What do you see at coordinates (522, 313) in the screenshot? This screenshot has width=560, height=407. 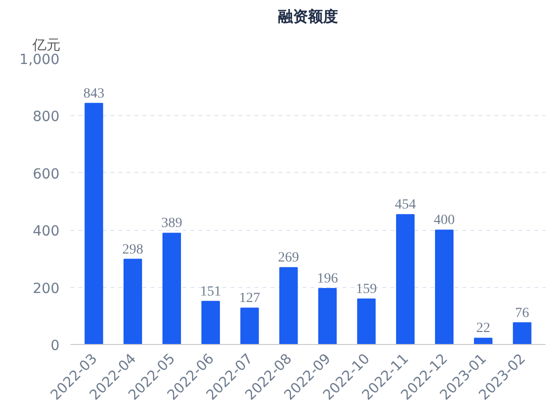 I see `data-label: 76` at bounding box center [522, 313].